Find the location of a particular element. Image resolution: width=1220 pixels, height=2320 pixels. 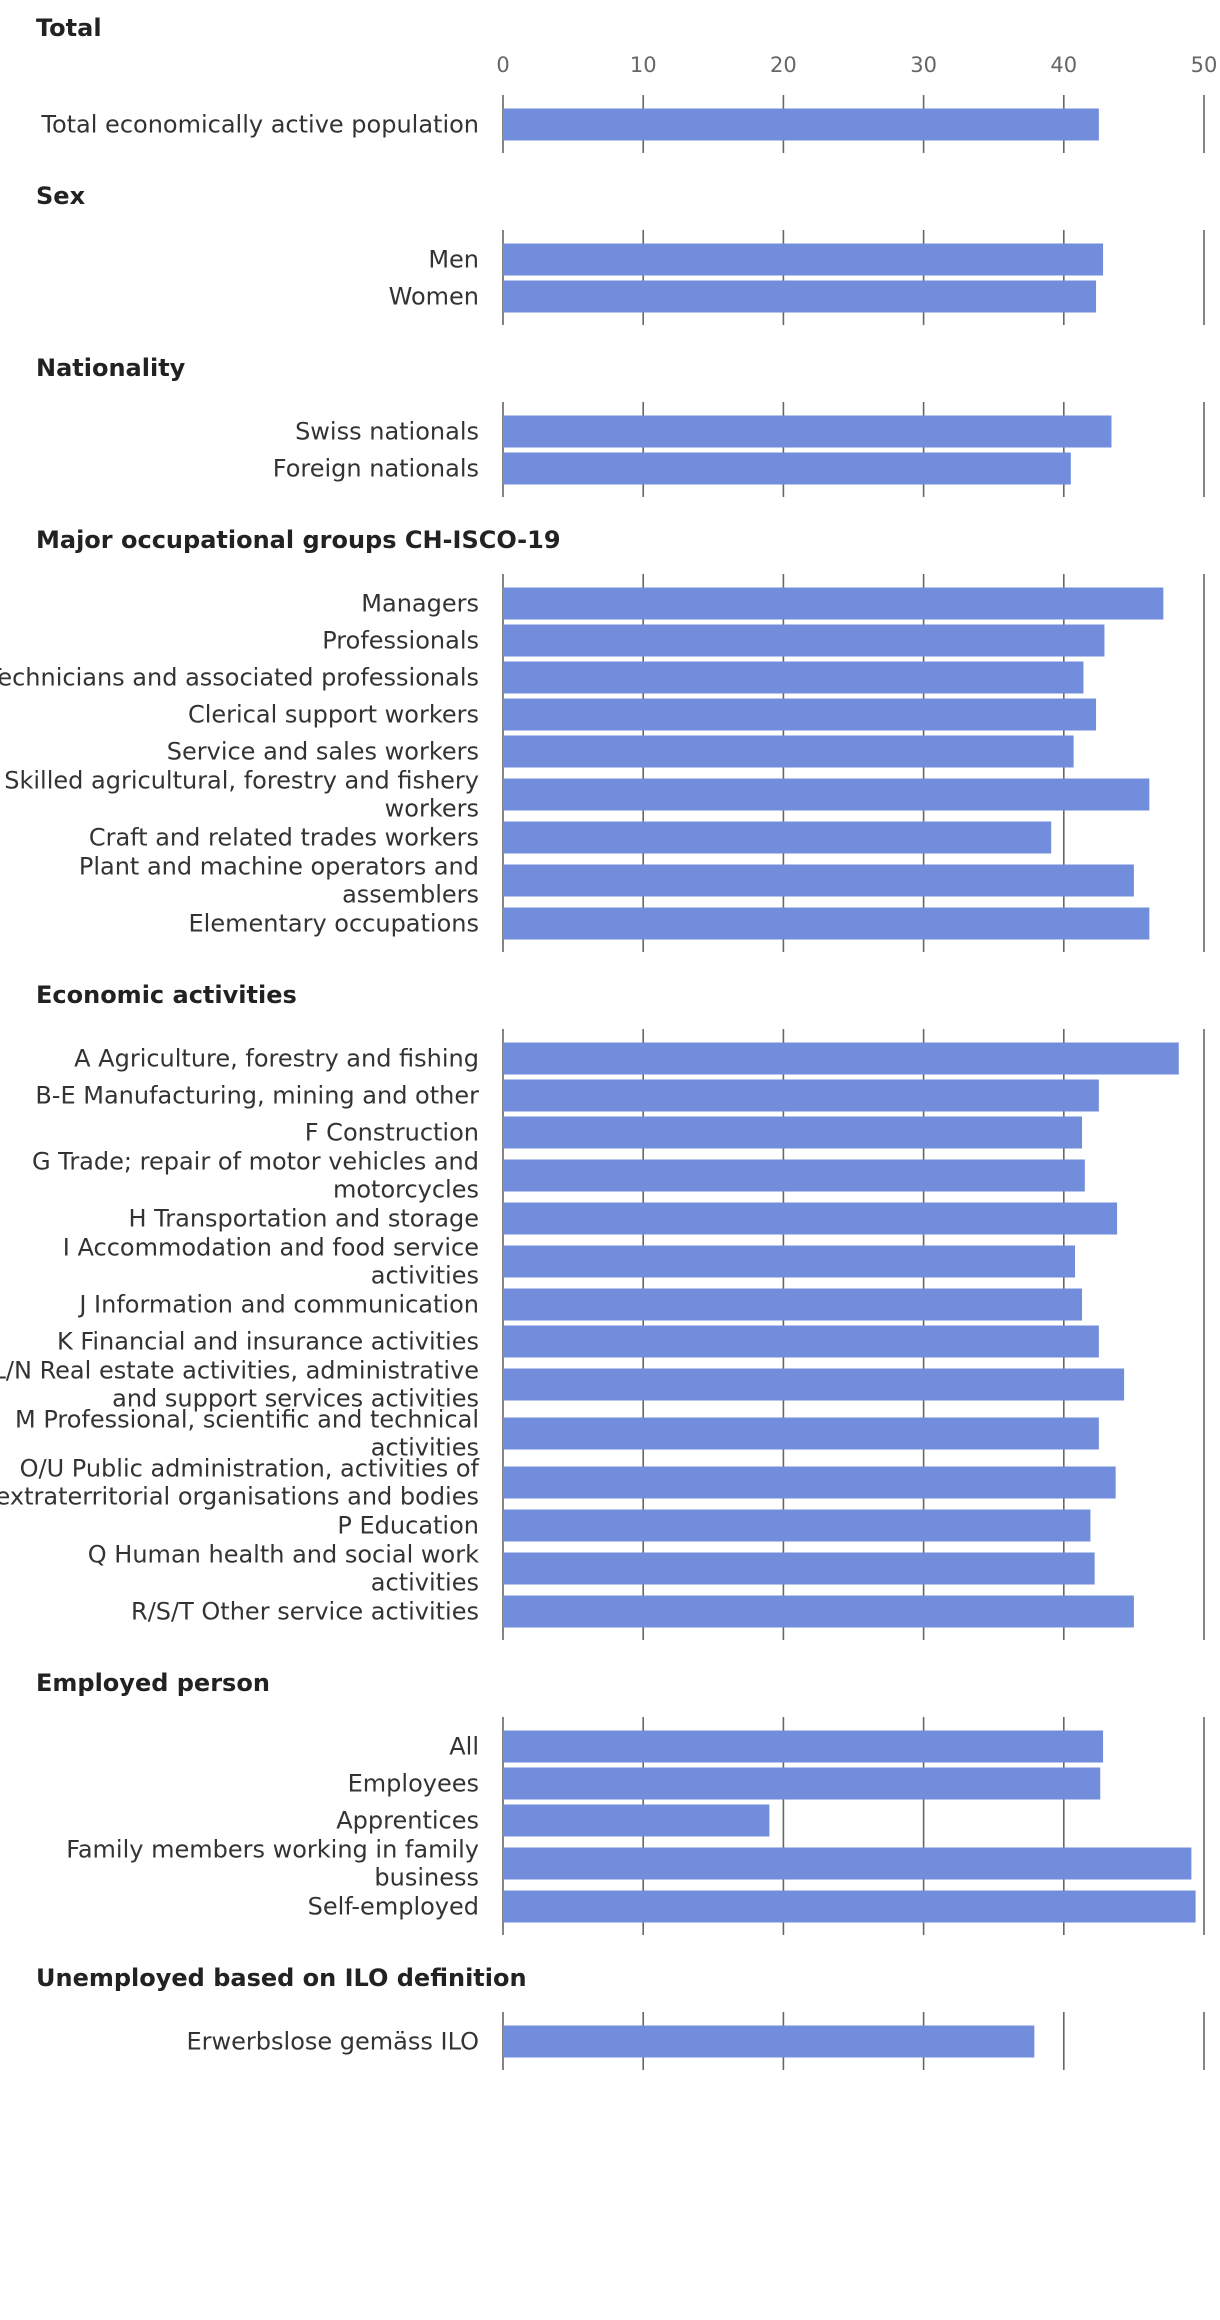

category-label: I Accommodation and food service is located at coordinates (271, 1248).